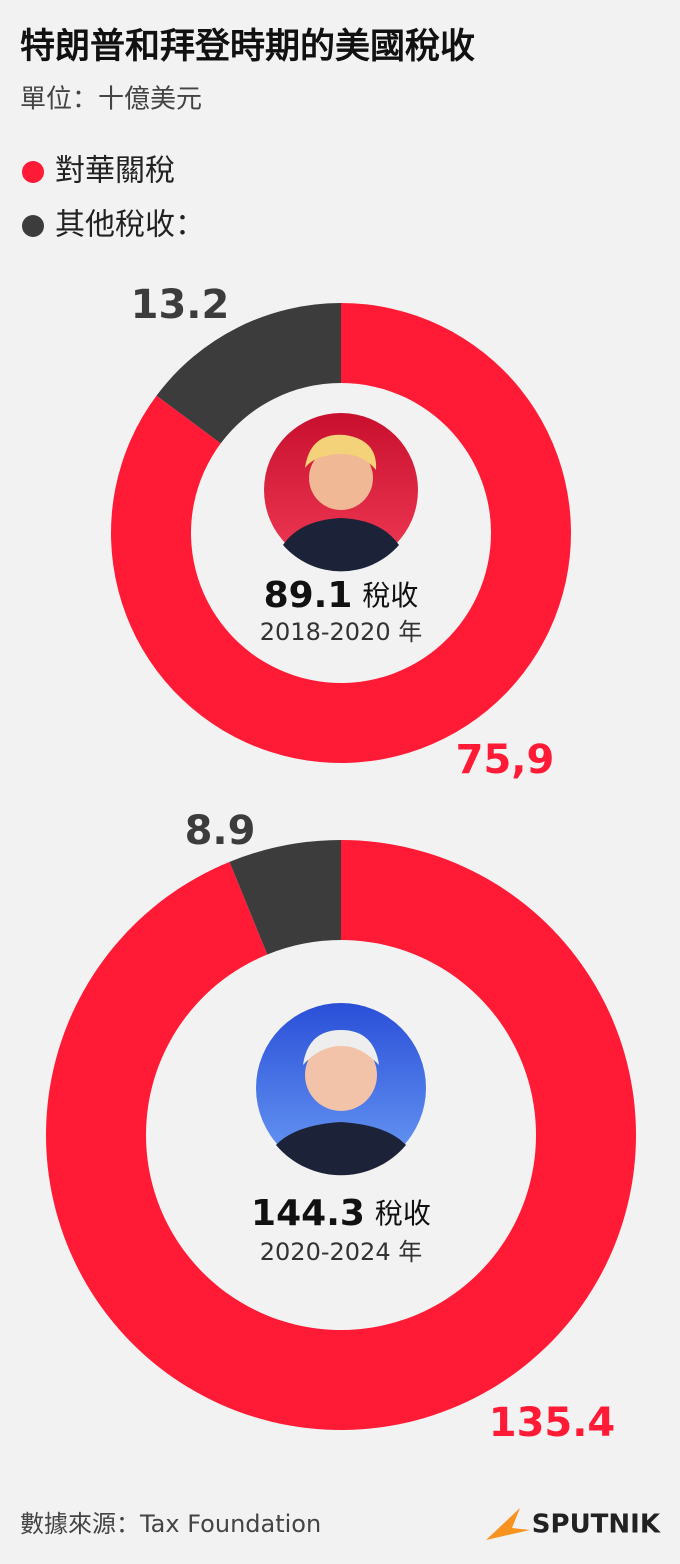 The image size is (680, 1564). I want to click on source: 數據來源：Tax Foundation, so click(170, 1524).